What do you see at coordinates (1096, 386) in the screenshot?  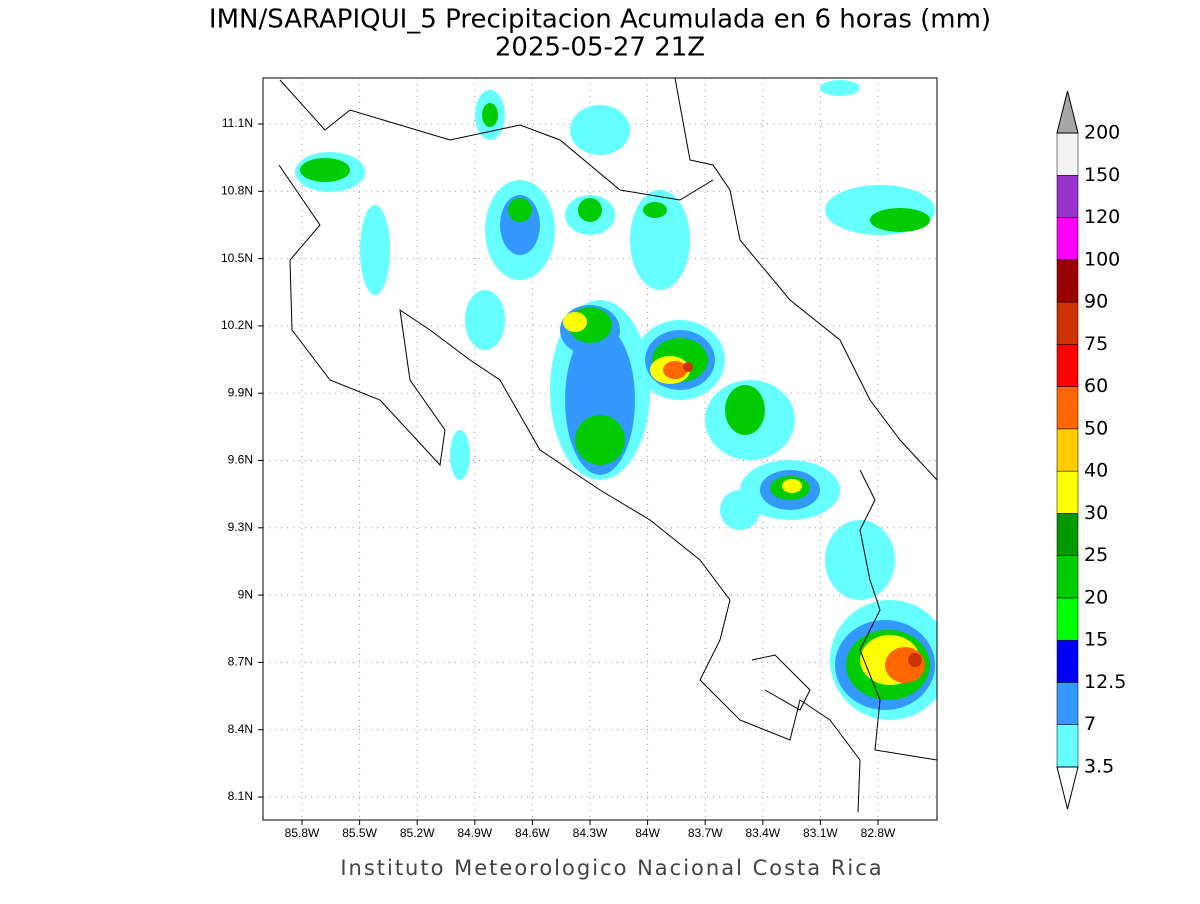 I see `colorbar-label: 60` at bounding box center [1096, 386].